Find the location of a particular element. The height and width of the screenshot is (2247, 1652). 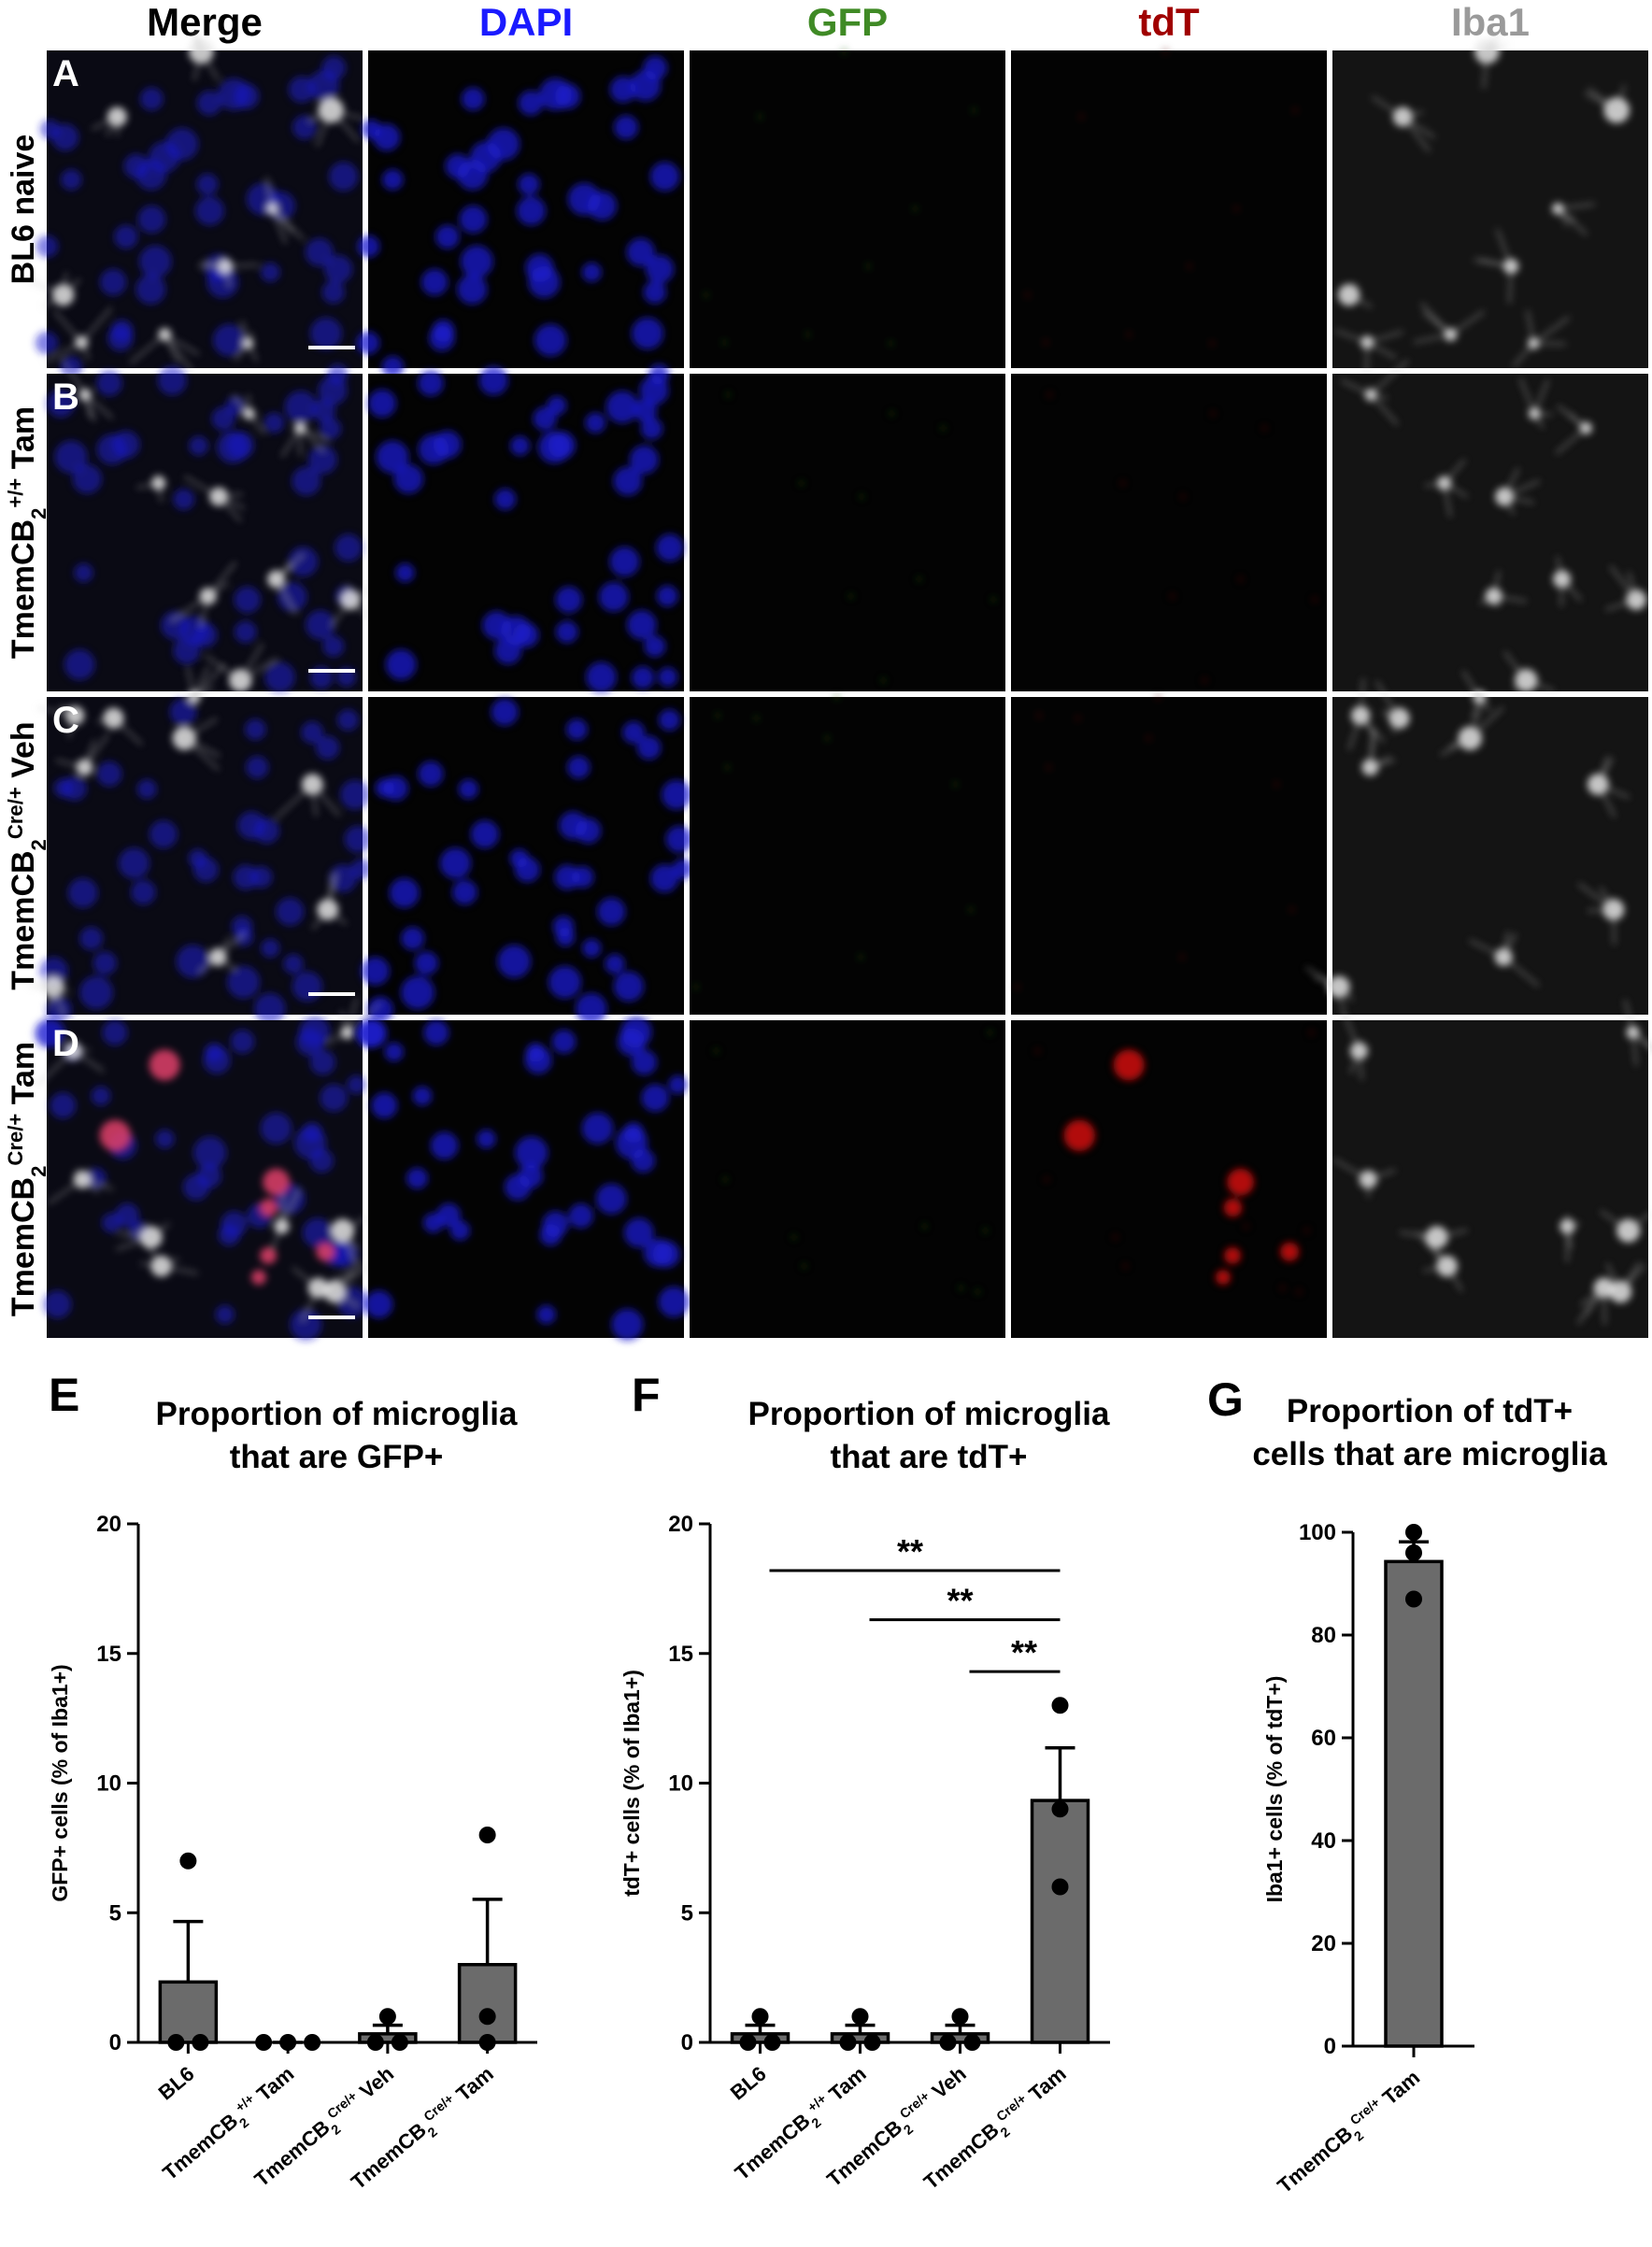

microglia is located at coordinates (240, 680).